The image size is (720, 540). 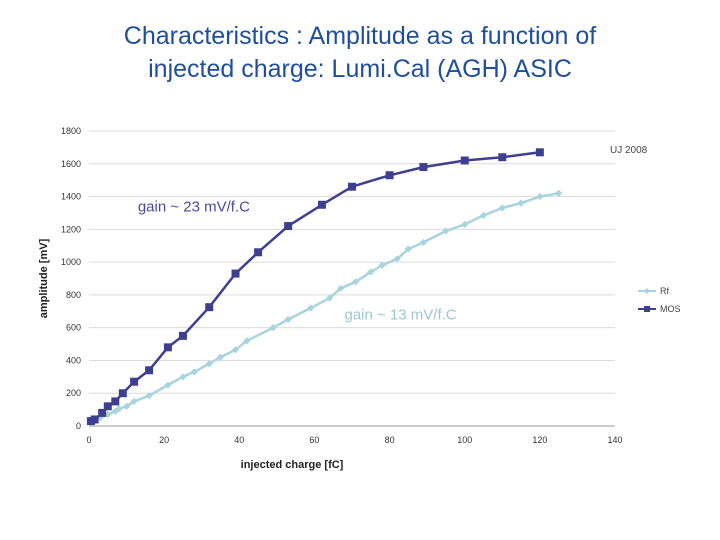 What do you see at coordinates (670, 309) in the screenshot?
I see `legend-label: MOS` at bounding box center [670, 309].